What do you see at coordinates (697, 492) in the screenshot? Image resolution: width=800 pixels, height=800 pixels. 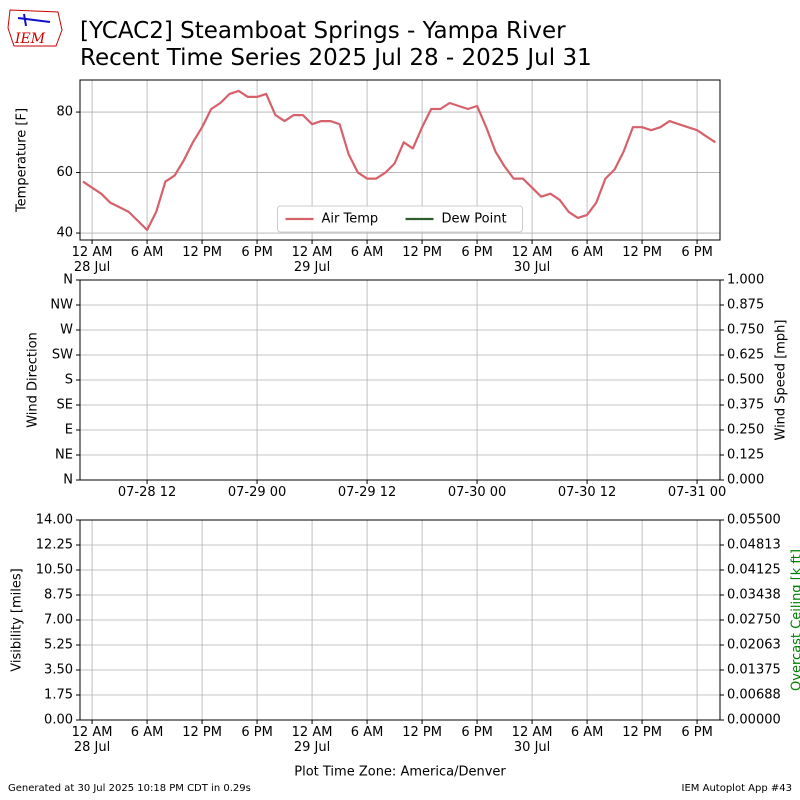 I see `x-tick-label: 07-31 00` at bounding box center [697, 492].